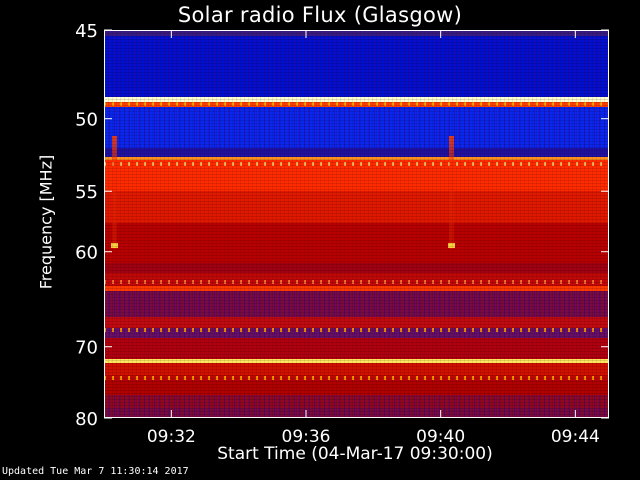 This screenshot has width=640, height=480. Describe the element at coordinates (86, 419) in the screenshot. I see `y-tick-label: 80` at that location.